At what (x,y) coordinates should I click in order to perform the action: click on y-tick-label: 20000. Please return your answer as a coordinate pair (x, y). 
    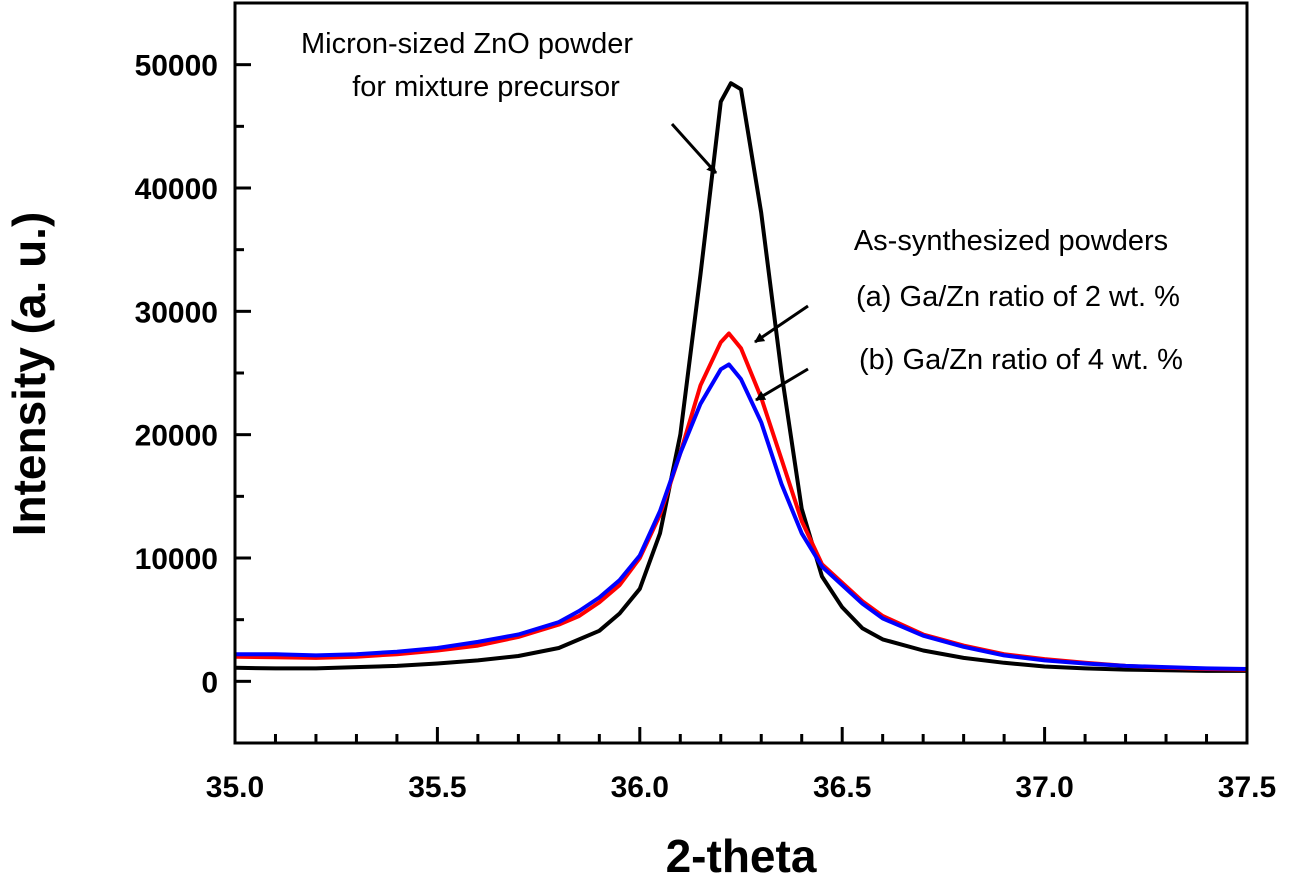
    Looking at the image, I should click on (176, 436).